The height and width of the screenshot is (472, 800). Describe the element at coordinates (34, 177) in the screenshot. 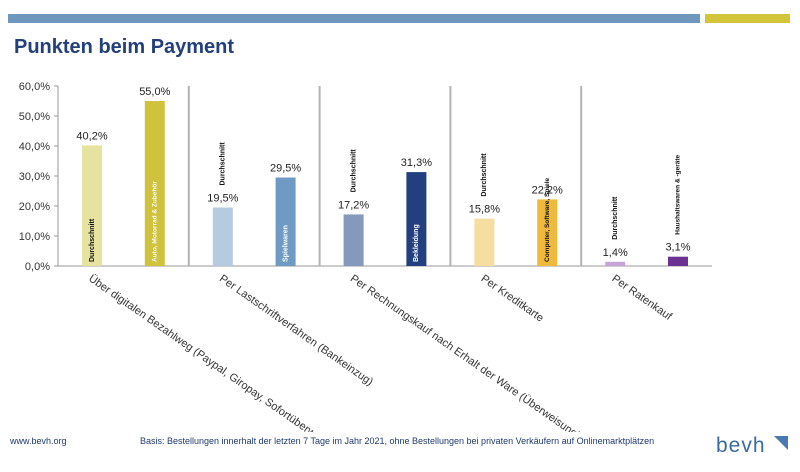

I see `y-tick-label: 30,0%` at that location.